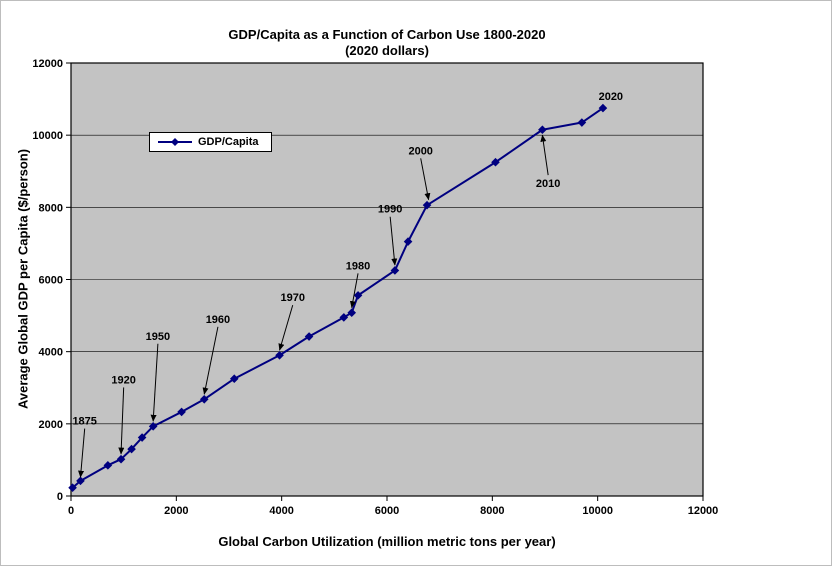  What do you see at coordinates (47, 64) in the screenshot?
I see `y-tick-label: 12000` at bounding box center [47, 64].